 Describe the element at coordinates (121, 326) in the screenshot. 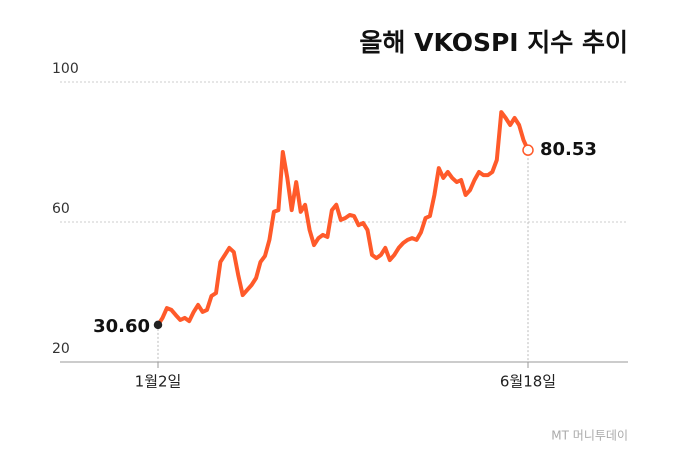

I see `data-label: 30.60` at that location.